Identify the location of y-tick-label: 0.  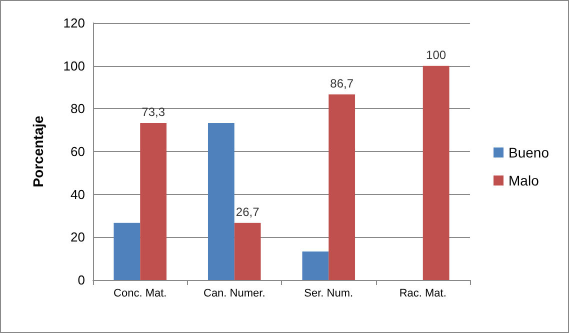
(81, 280).